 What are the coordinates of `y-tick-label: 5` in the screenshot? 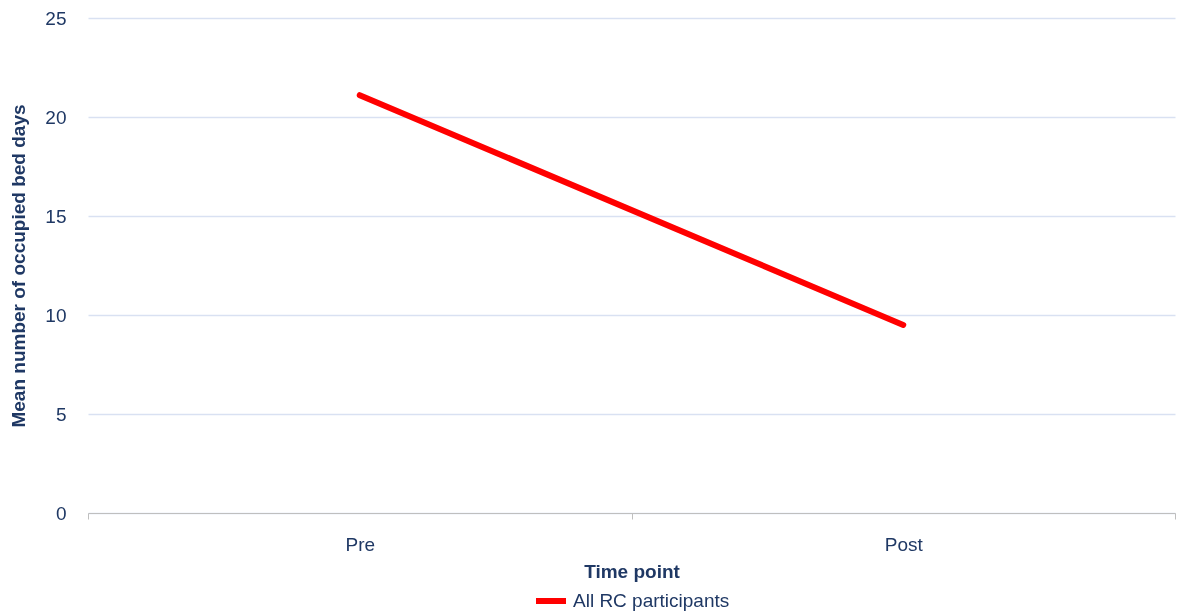 It's located at (61, 414).